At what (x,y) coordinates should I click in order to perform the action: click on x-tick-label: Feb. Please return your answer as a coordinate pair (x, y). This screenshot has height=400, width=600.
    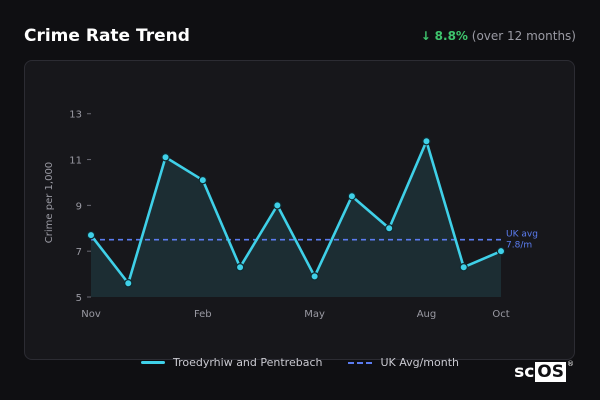
    Looking at the image, I should click on (203, 314).